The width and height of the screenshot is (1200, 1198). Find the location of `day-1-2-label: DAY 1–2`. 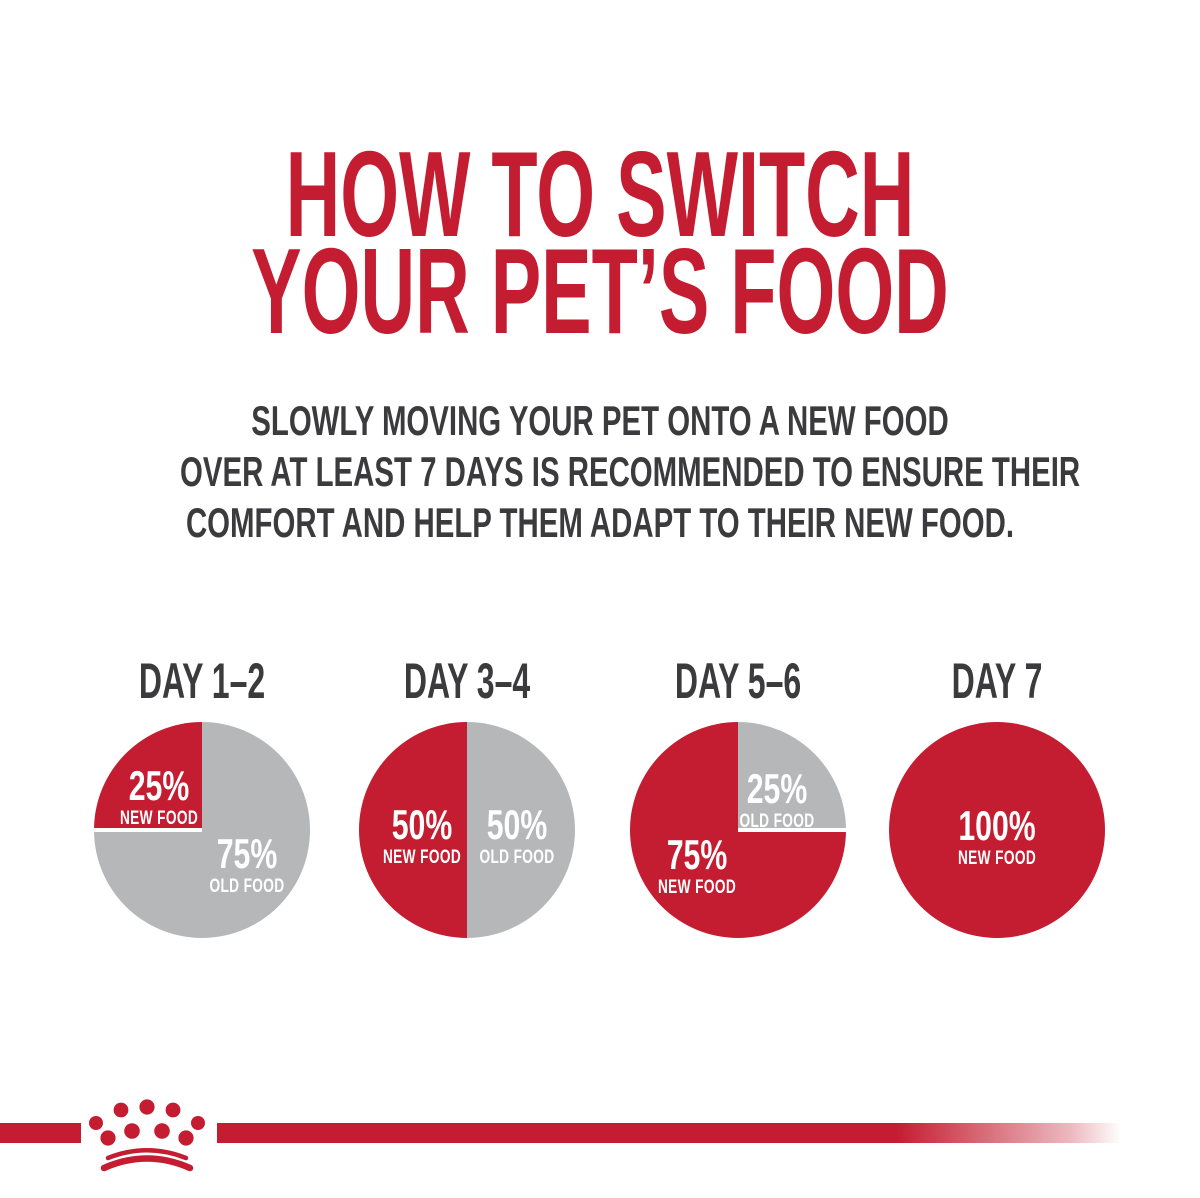

day-1-2-label: DAY 1–2 is located at coordinates (202, 681).